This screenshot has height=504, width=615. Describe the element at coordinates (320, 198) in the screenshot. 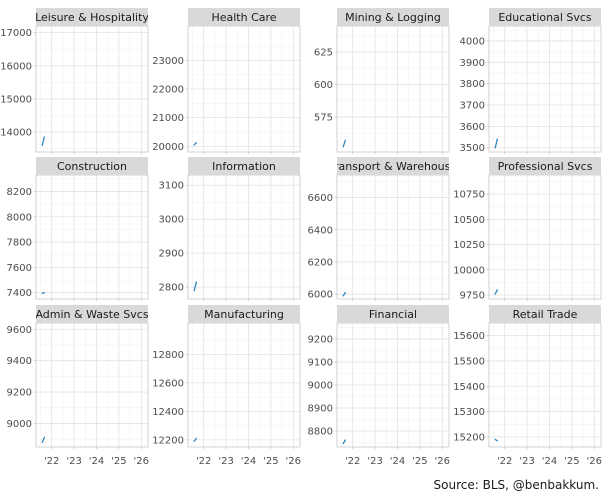

I see `y-tick-label: 6600` at that location.